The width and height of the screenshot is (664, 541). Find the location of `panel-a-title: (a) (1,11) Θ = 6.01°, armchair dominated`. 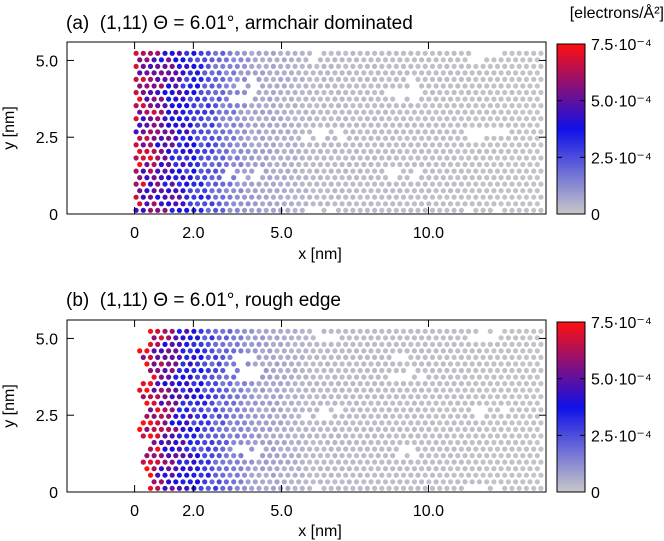

panel-a-title: (a) (1,11) Θ = 6.01°, armchair dominated is located at coordinates (239, 23).